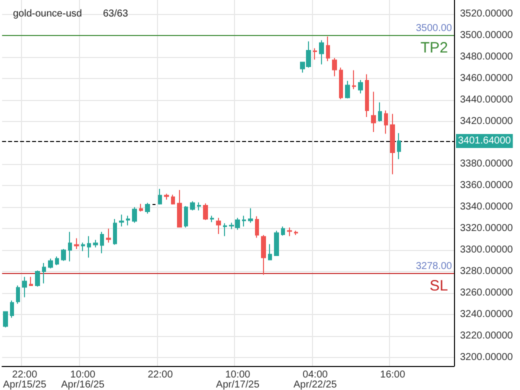  What do you see at coordinates (487, 14) in the screenshot?
I see `y-tick-label: 3520.00000` at bounding box center [487, 14].